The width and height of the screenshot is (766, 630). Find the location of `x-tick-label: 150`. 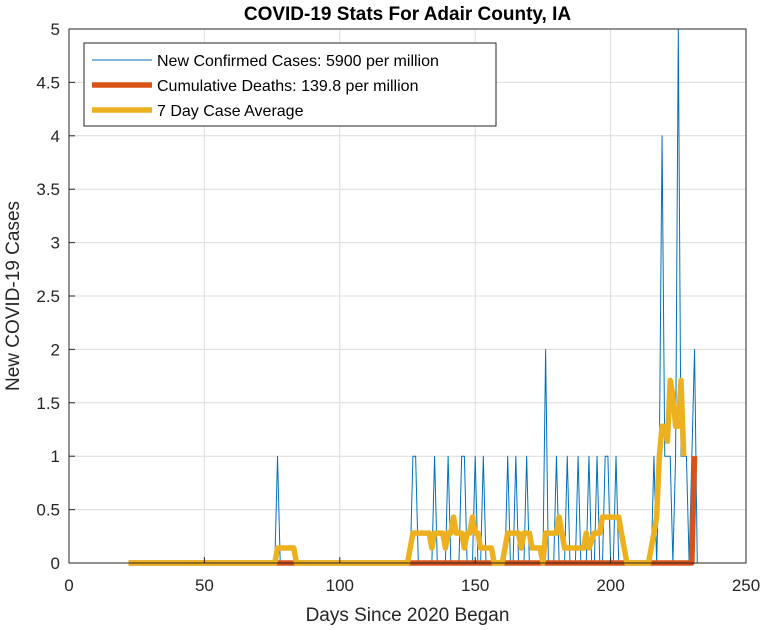

x-tick-label: 150 is located at coordinates (475, 585).